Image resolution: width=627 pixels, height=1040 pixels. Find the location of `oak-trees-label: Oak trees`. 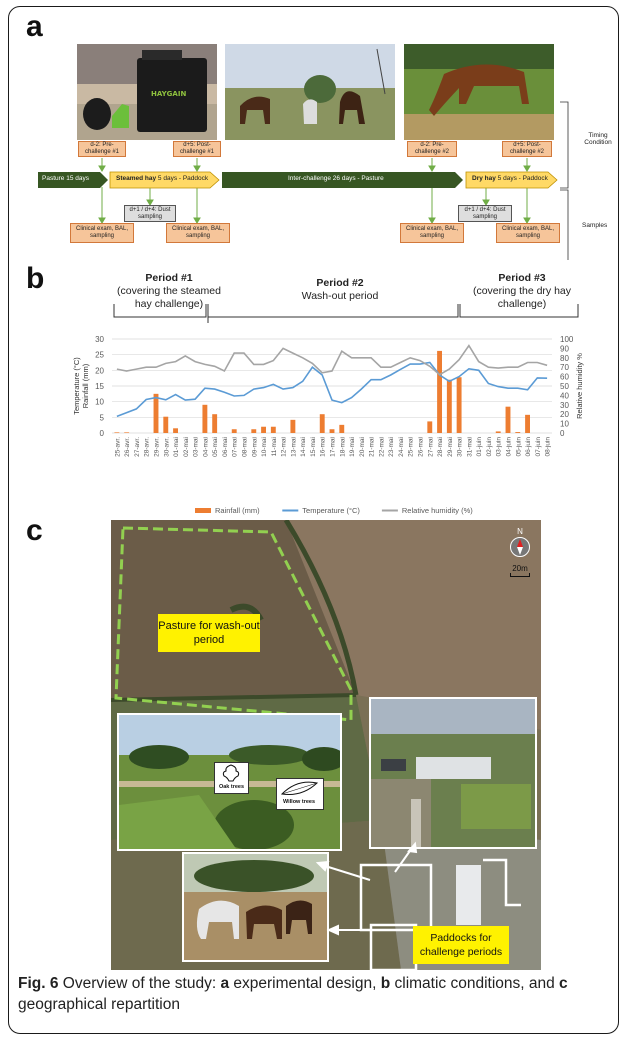

oak-trees-label: Oak trees is located at coordinates (231, 787).